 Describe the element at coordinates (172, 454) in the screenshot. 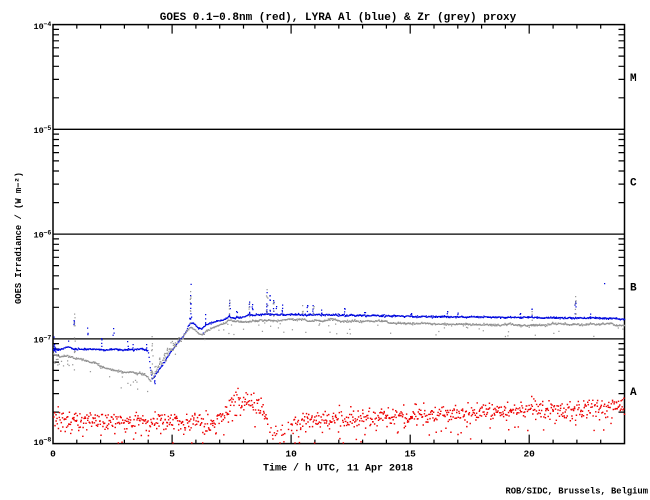

I see `svg-text: 5` at that location.